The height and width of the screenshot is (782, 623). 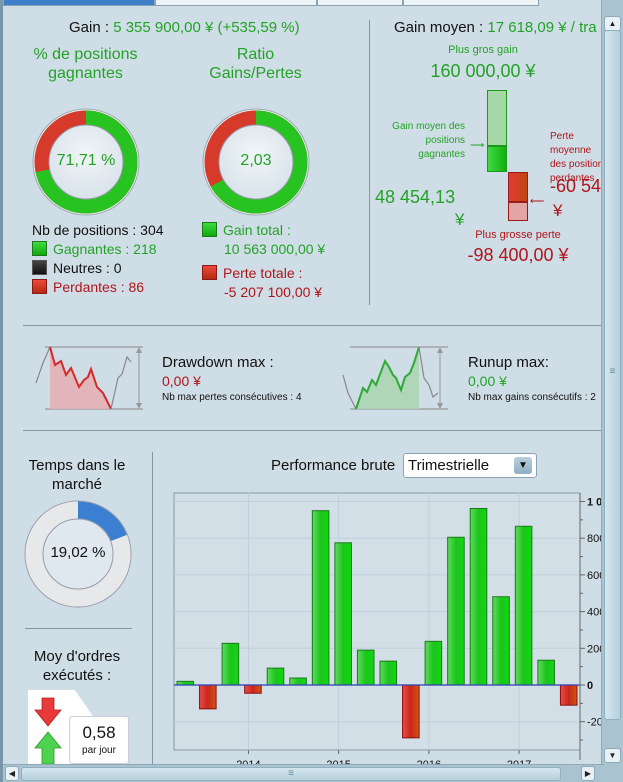 I want to click on avg-loss-currency: ¥, so click(x=558, y=210).